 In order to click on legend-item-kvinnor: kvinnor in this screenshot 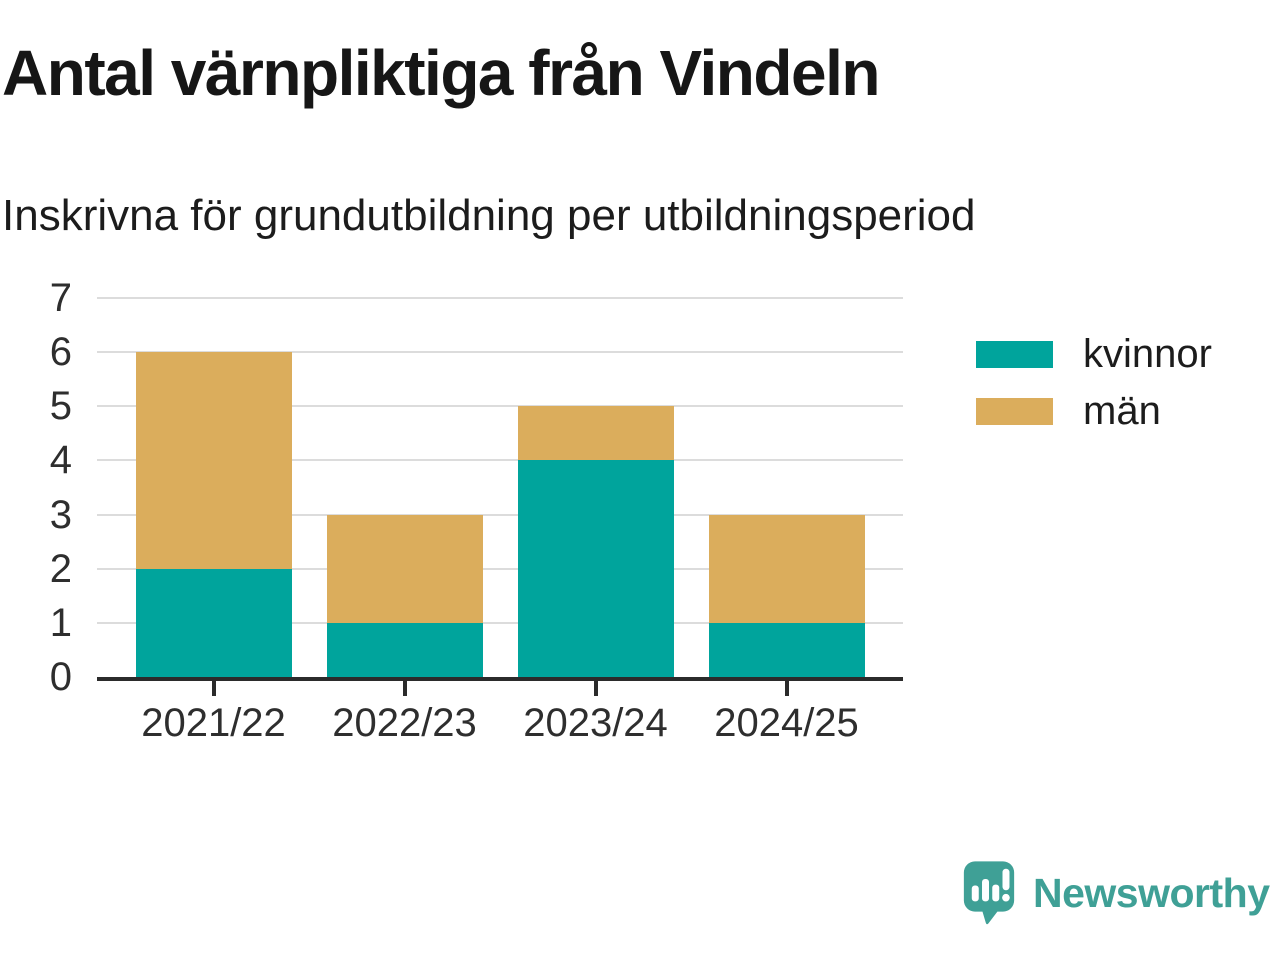, I will do `click(1094, 354)`.